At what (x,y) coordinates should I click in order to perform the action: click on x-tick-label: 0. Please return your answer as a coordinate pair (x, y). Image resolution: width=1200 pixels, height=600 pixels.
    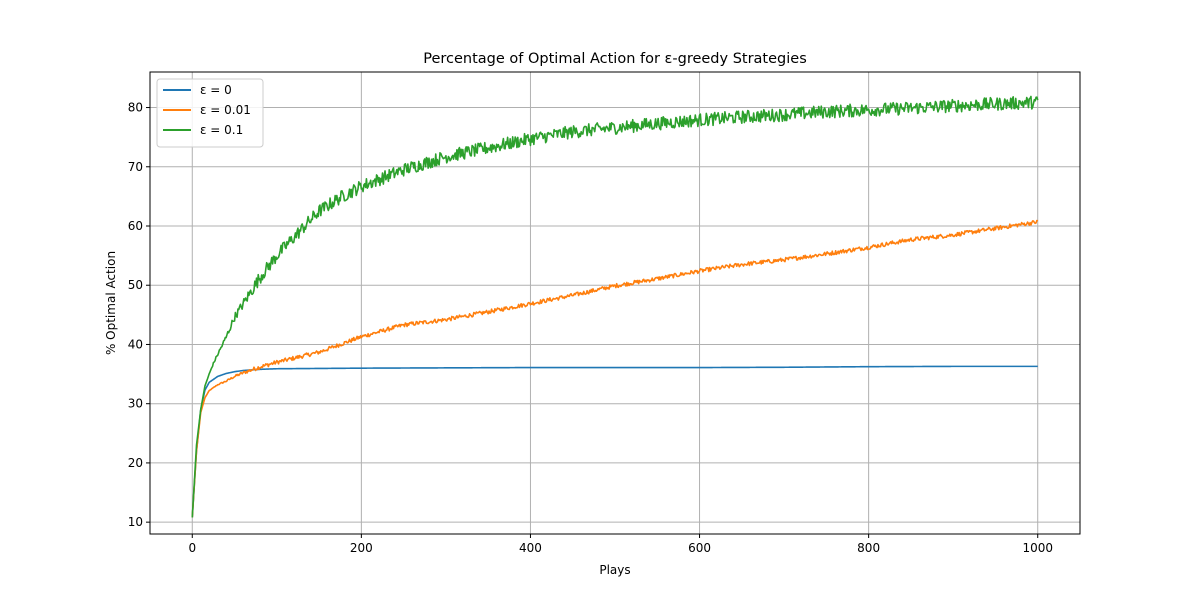
    Looking at the image, I should click on (192, 548).